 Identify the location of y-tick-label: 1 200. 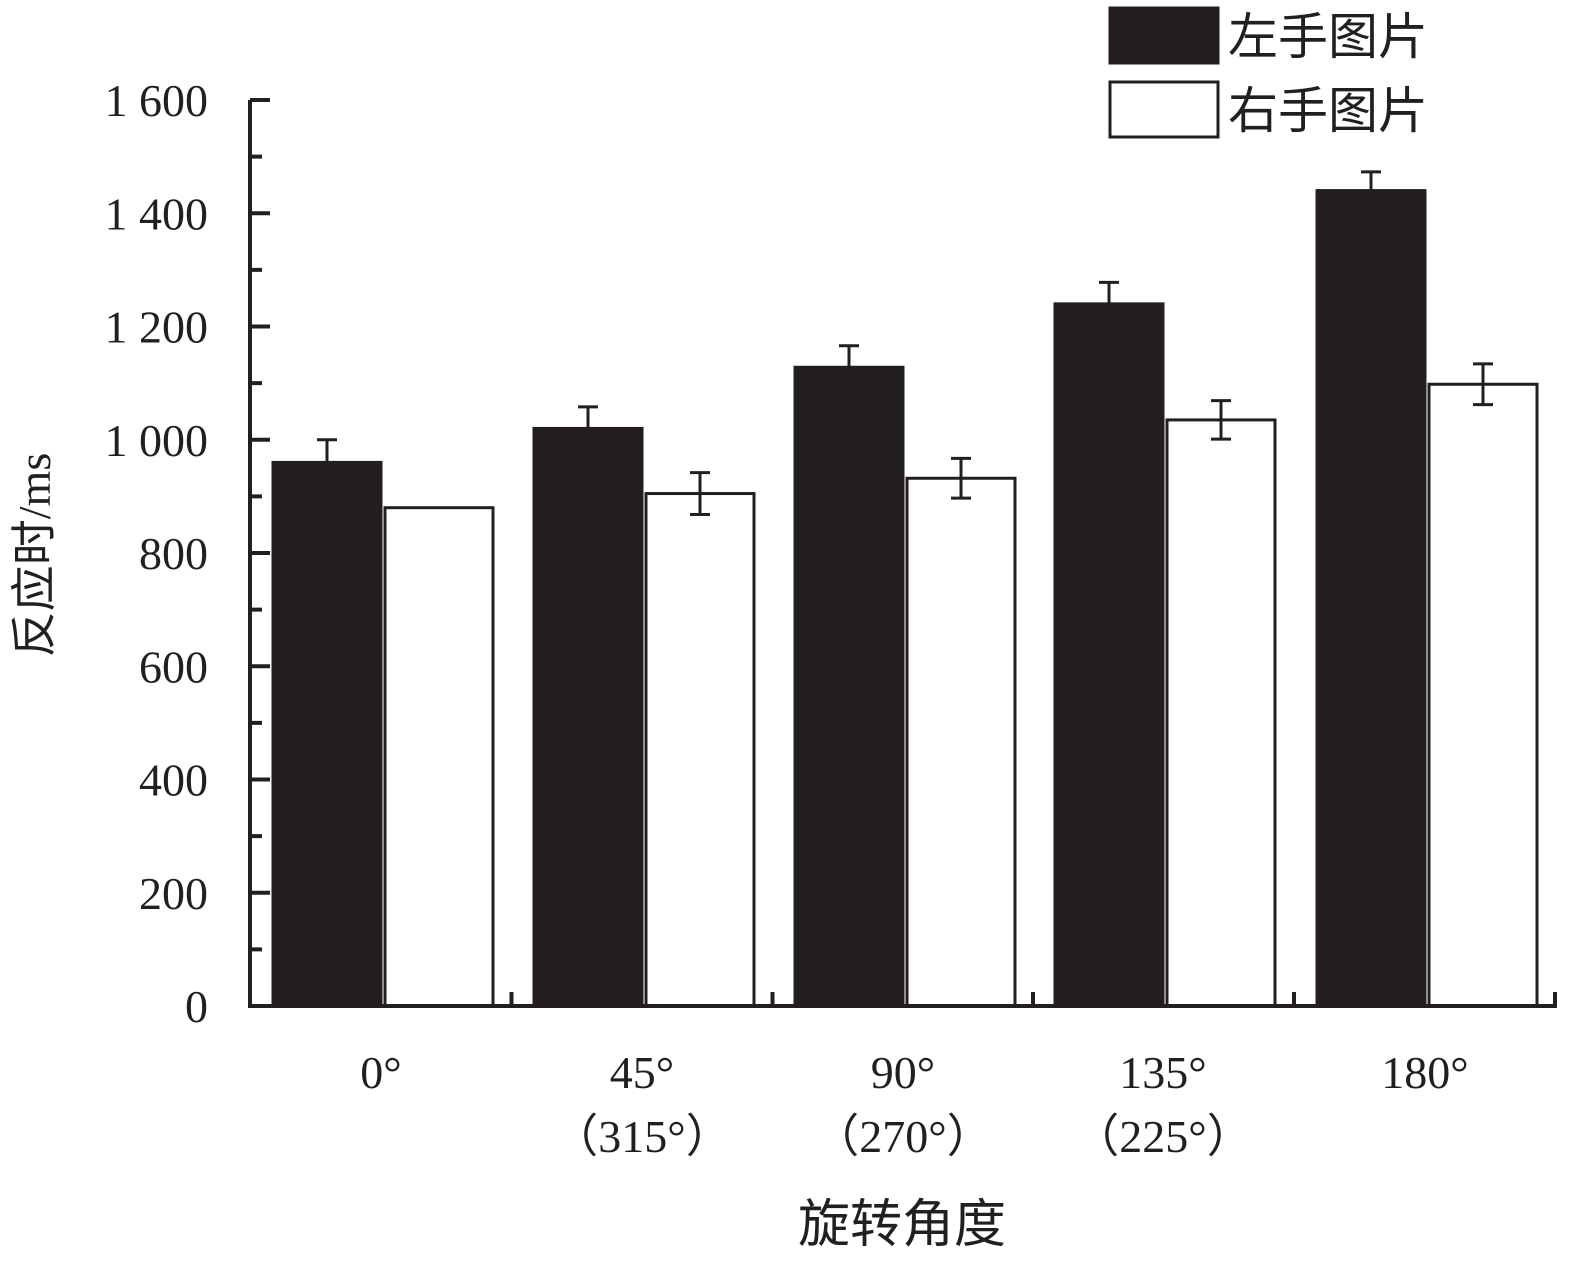
(157, 327).